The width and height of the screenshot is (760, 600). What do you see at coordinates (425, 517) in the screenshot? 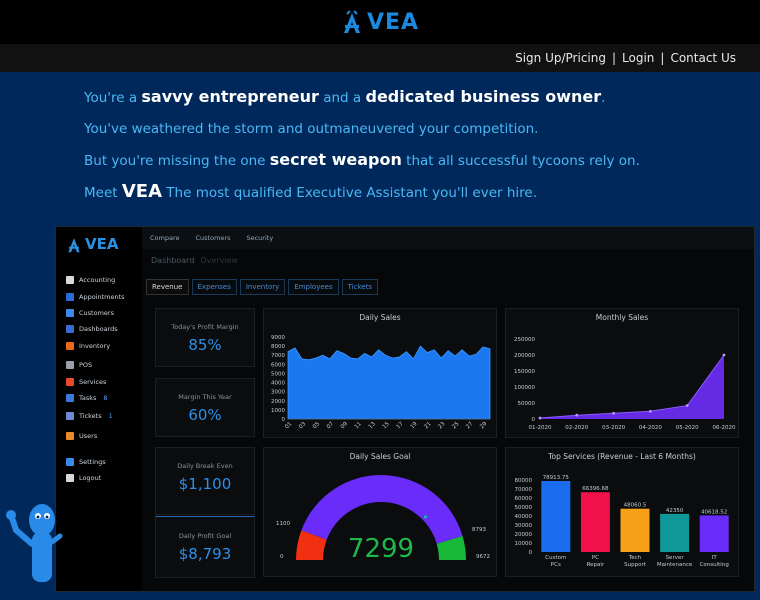
I see `gauge-current-marker` at bounding box center [425, 517].